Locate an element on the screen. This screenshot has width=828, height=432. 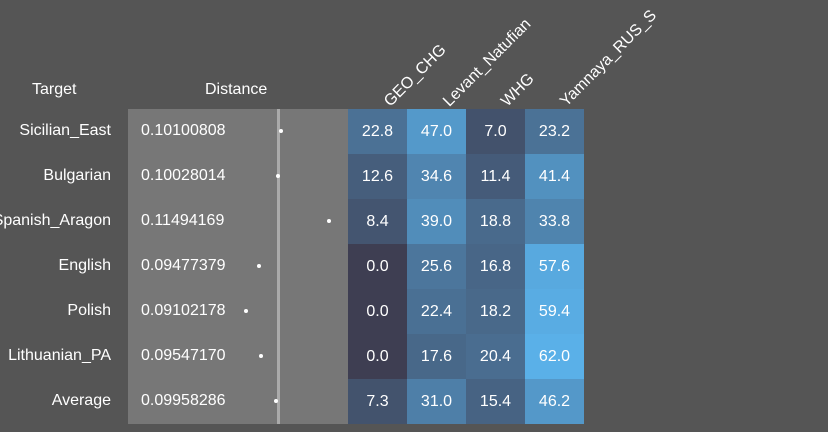
row-distance-value: 0.11494169 is located at coordinates (183, 220).